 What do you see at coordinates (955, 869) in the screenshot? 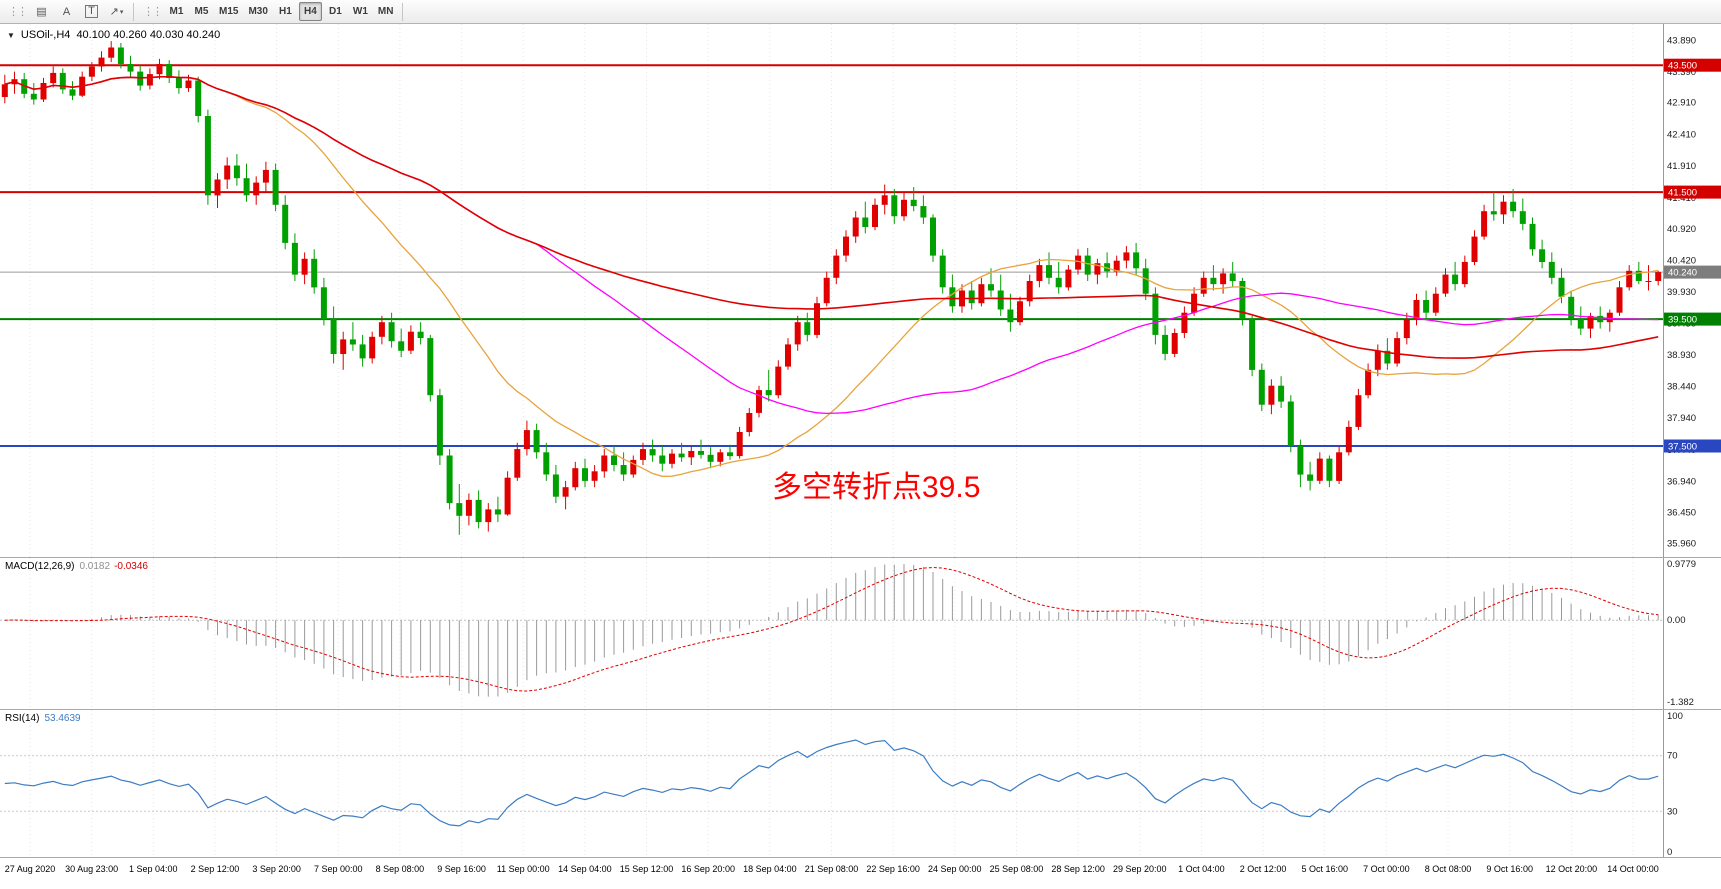
I see `time-axis-label: 24 Sep 00:00` at bounding box center [955, 869].